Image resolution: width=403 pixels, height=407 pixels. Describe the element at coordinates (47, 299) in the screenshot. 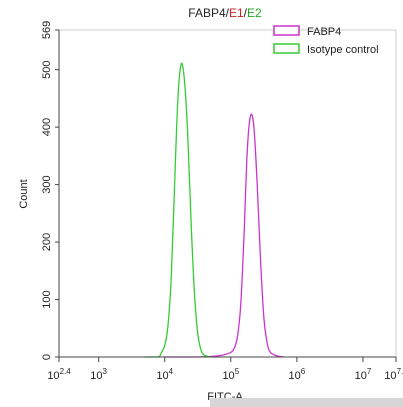

I see `y-tick-label: 100` at that location.